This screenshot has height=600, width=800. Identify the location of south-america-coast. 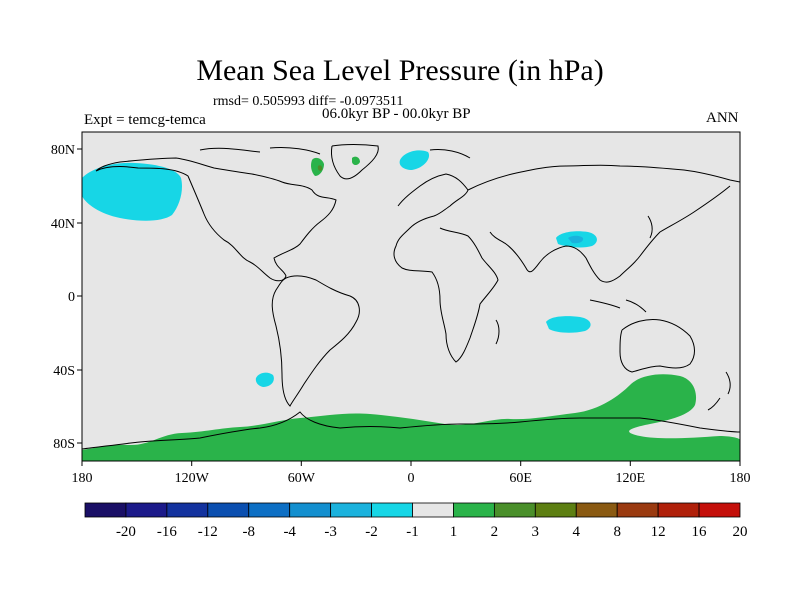
(315, 341).